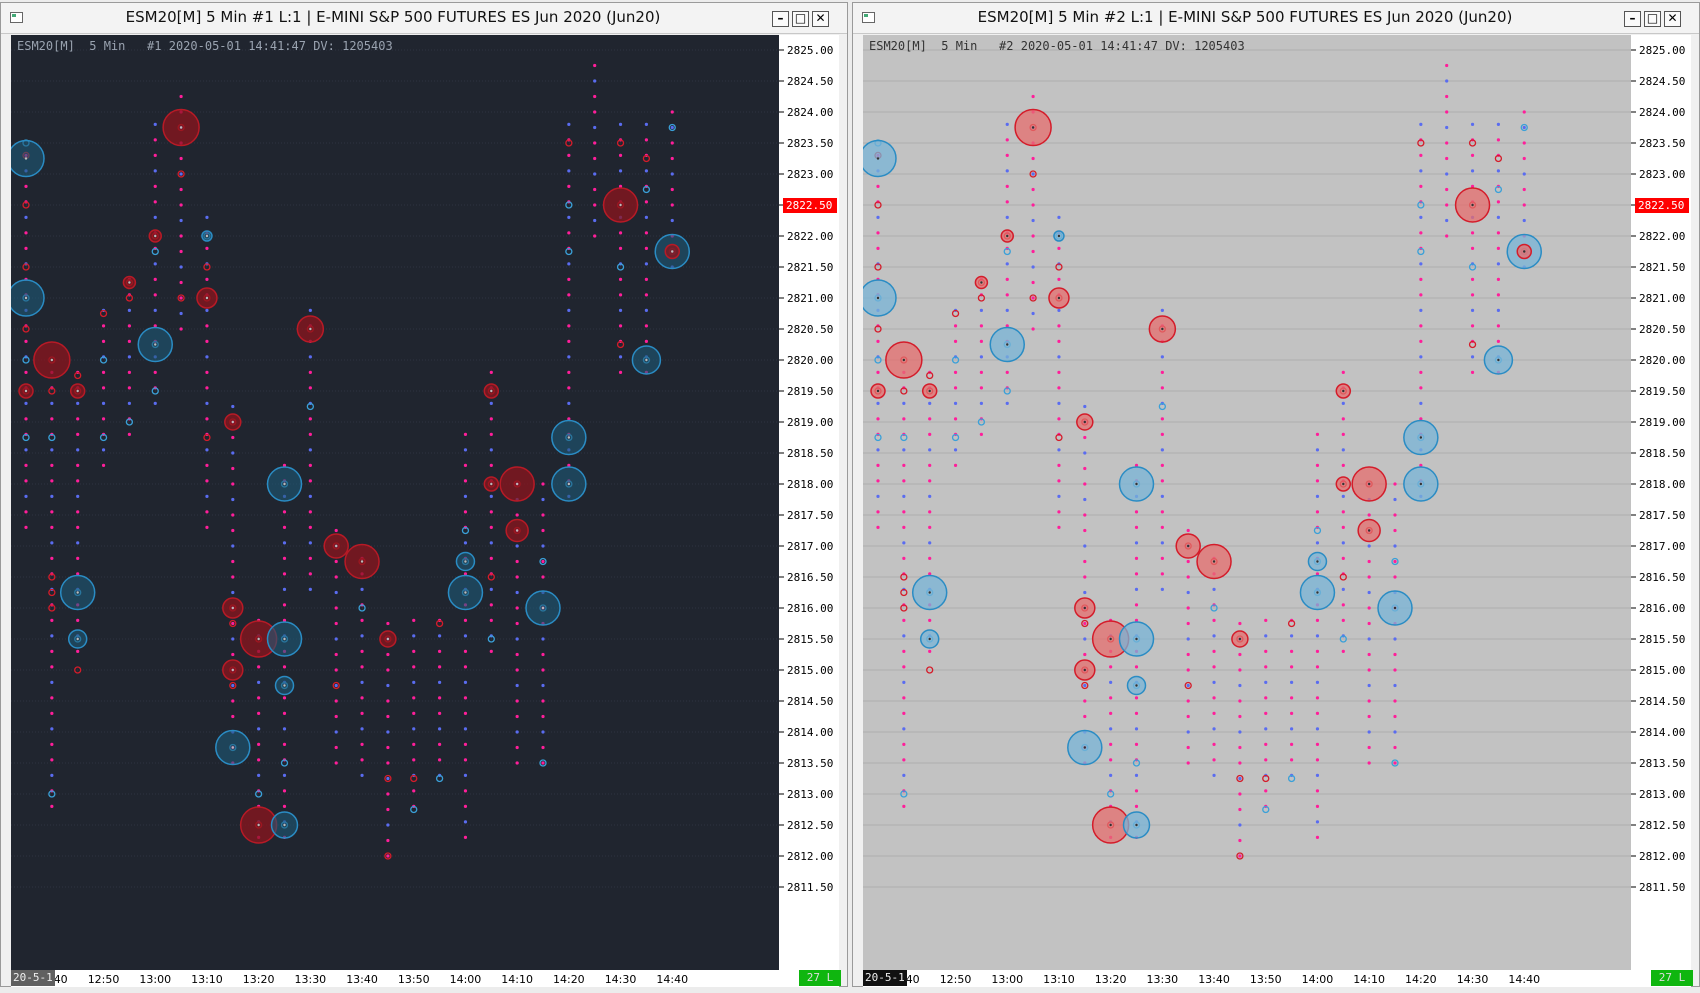 The image size is (1700, 993). What do you see at coordinates (880, 158) in the screenshot?
I see `volume-bubble` at bounding box center [880, 158].